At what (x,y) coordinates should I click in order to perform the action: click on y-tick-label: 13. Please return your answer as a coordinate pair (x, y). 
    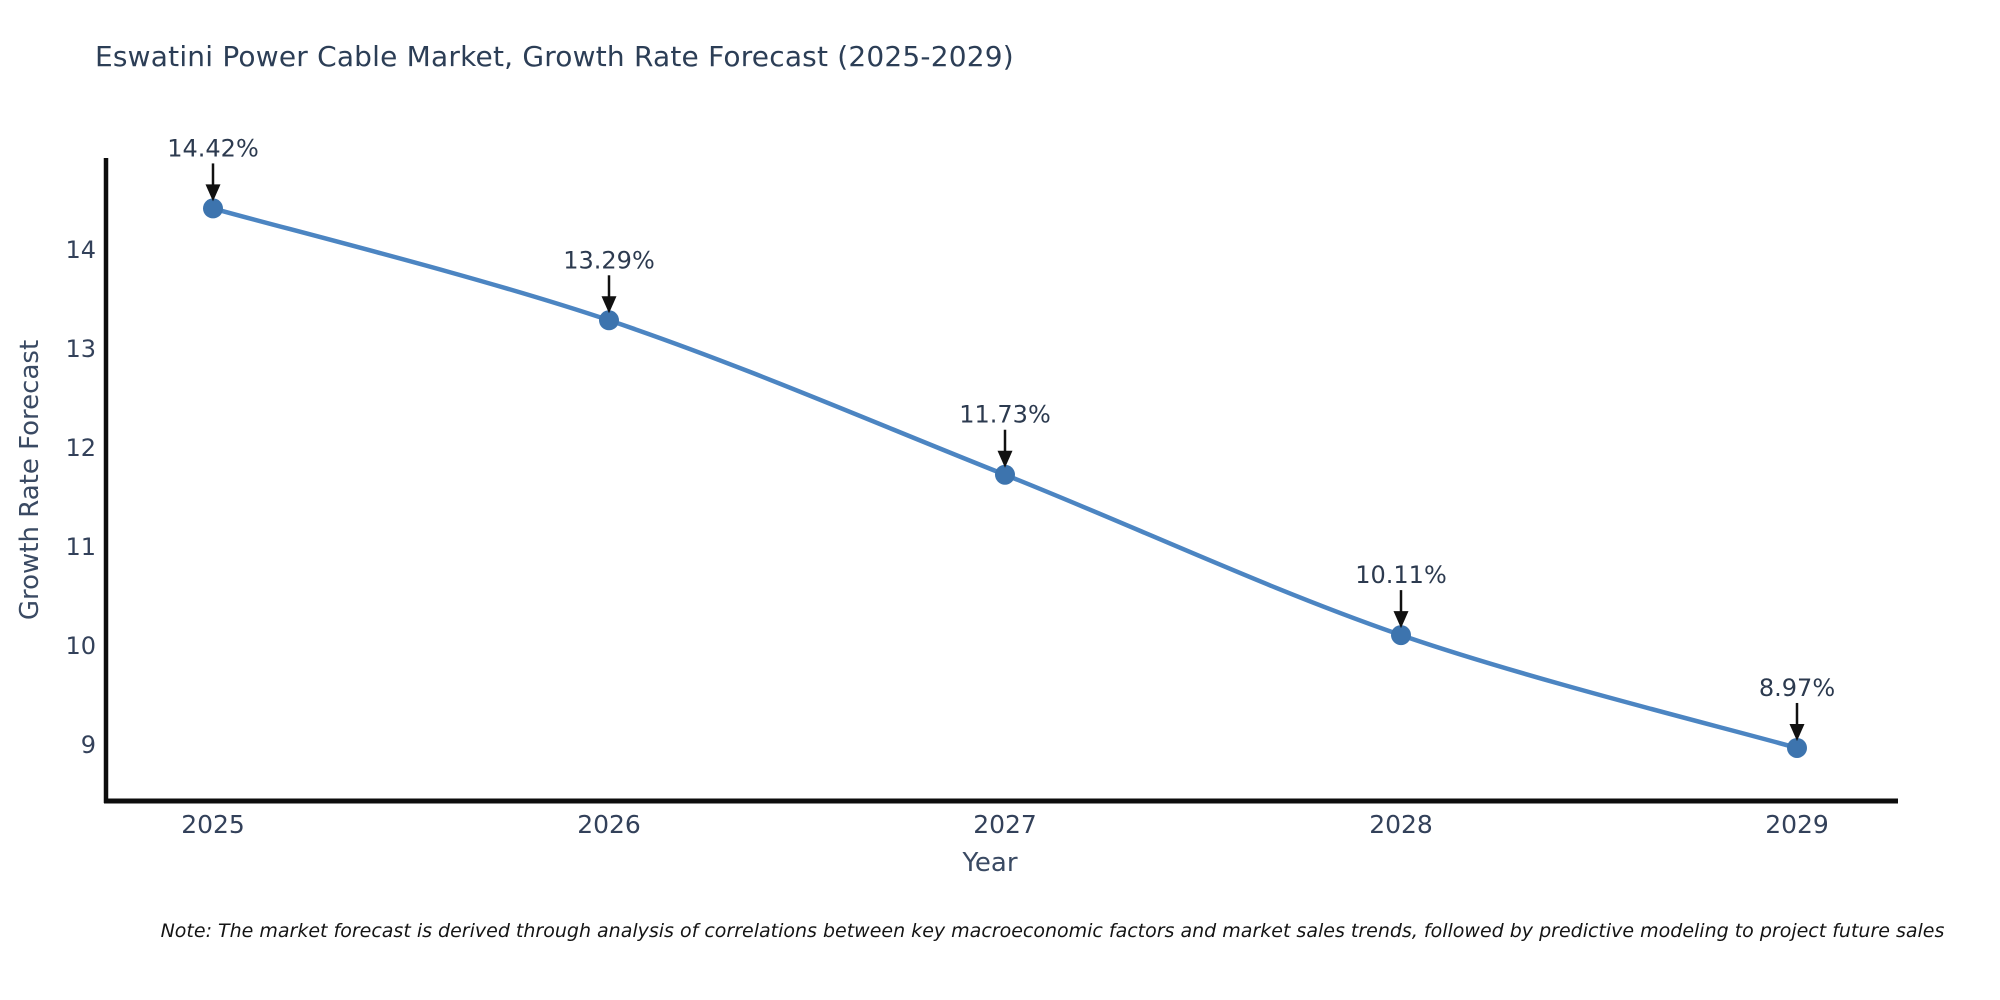
    Looking at the image, I should click on (80, 349).